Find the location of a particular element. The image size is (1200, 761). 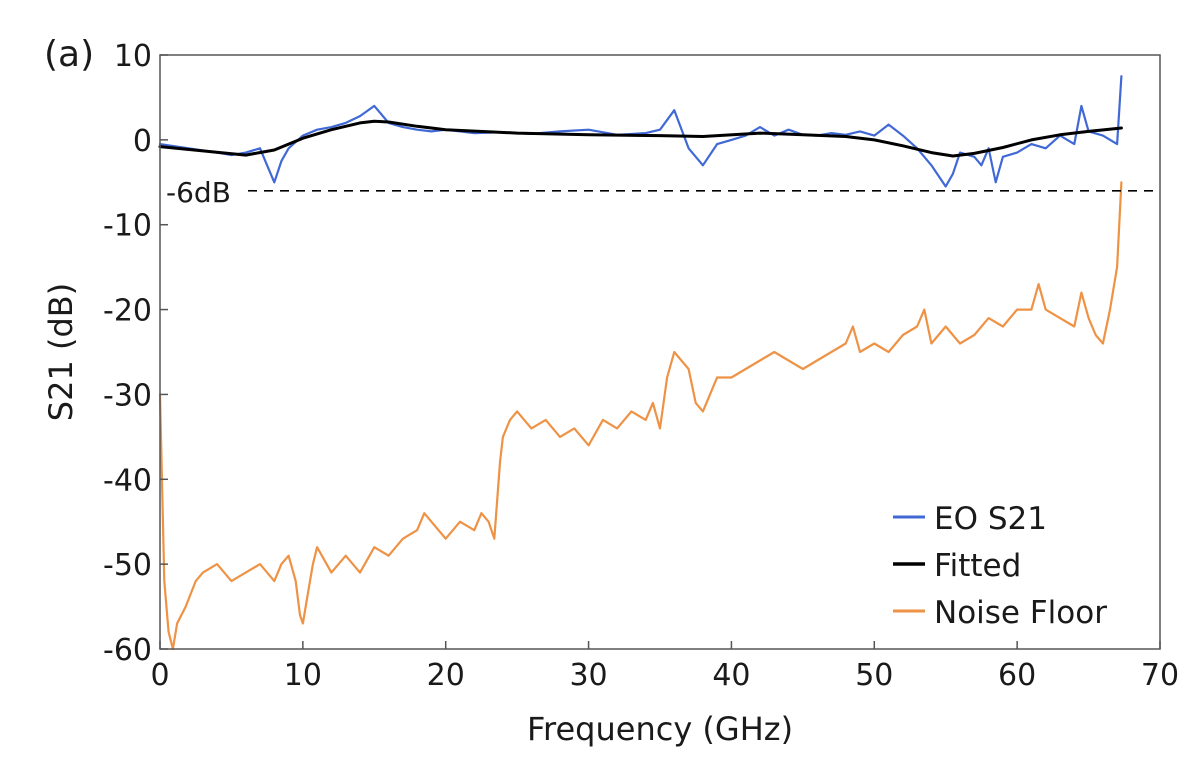

y-tick-label: -10 is located at coordinates (127, 226).